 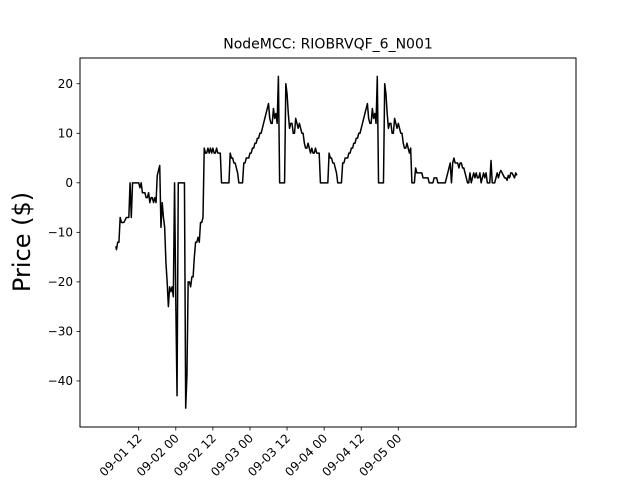 I want to click on y-tick-label: −20, so click(x=60, y=282).